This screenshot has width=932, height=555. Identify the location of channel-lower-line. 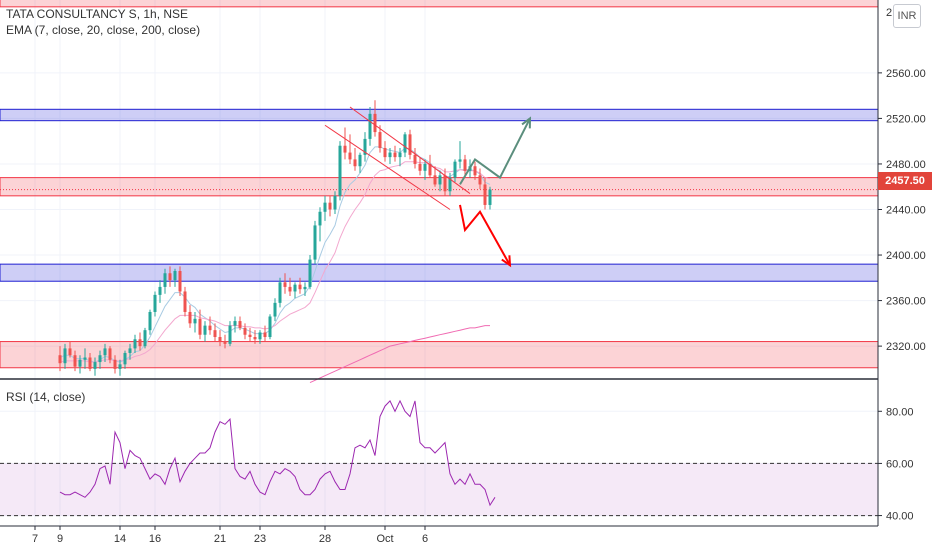
(387, 167).